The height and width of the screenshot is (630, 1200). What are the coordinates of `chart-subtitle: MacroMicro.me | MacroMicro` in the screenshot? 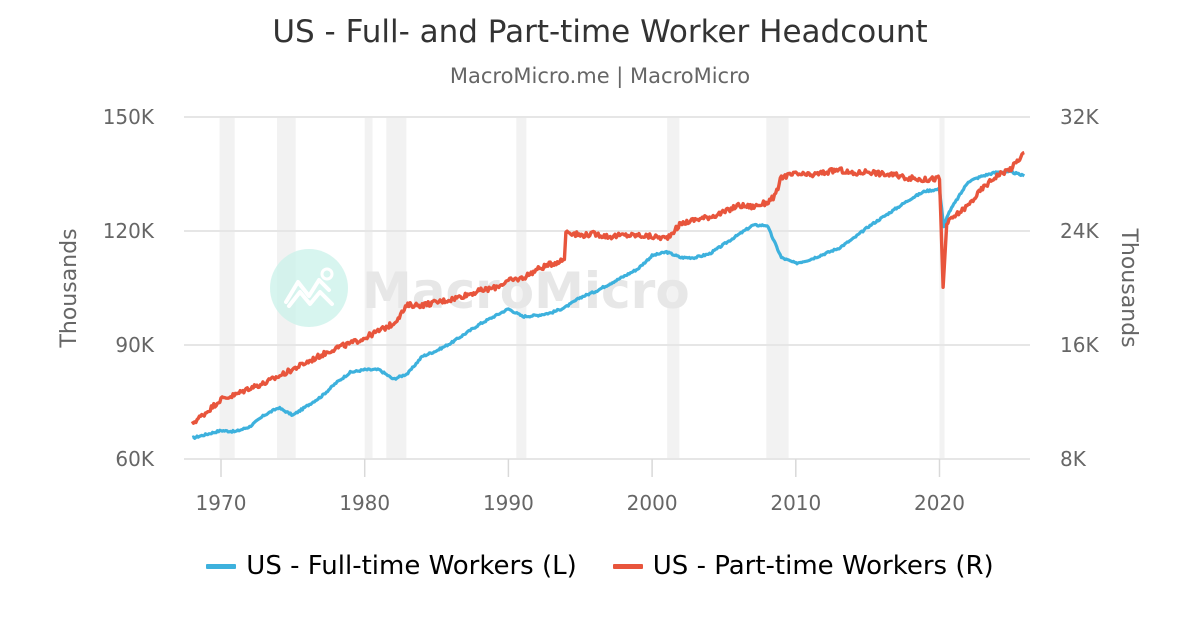 It's located at (600, 76).